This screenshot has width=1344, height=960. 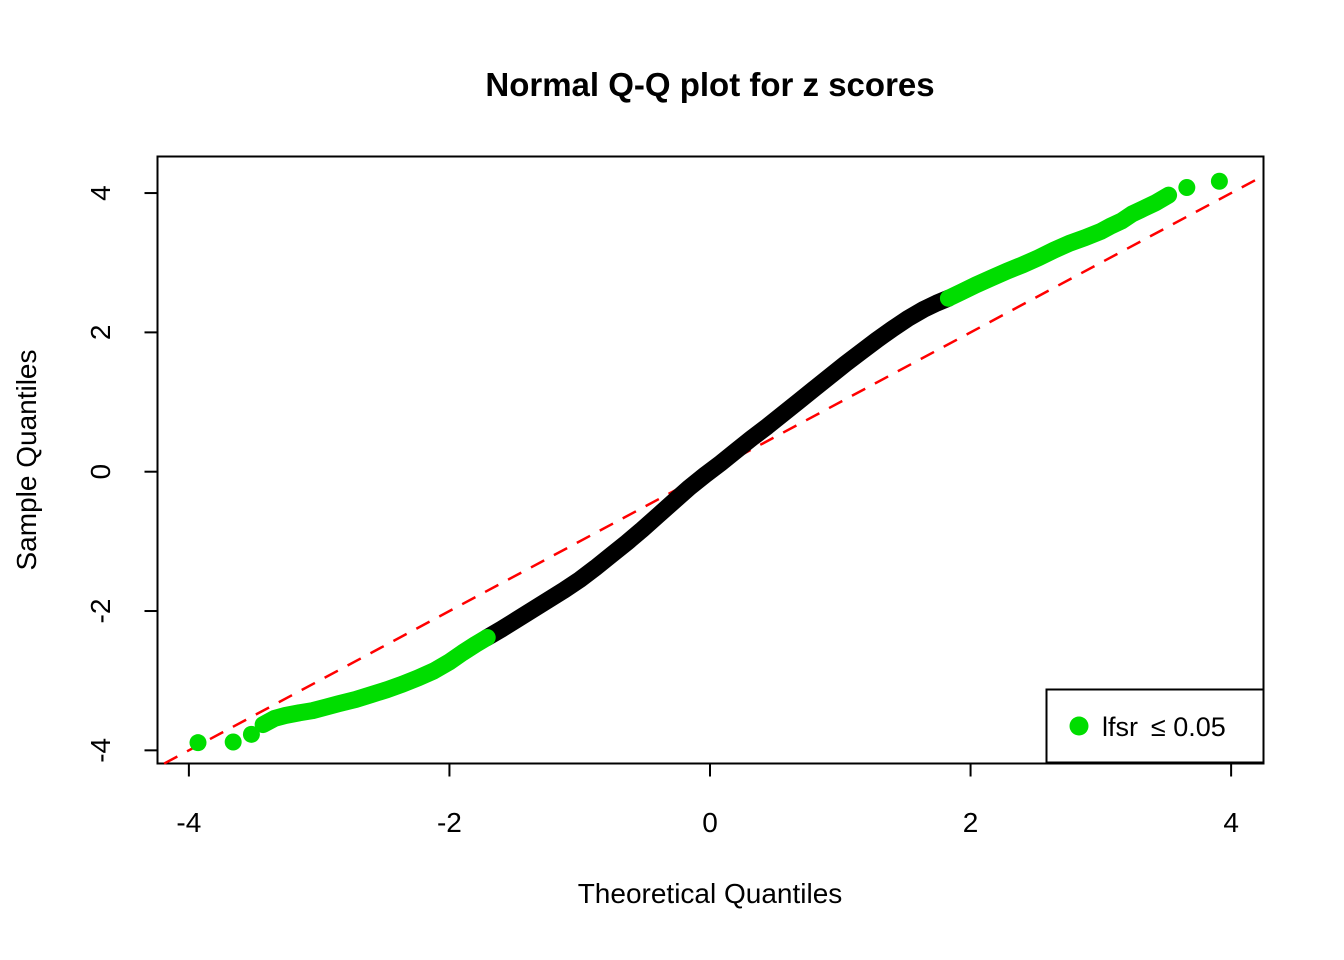 I want to click on x-axis-ticks: -4 -2 0 2 4, so click(x=707, y=800).